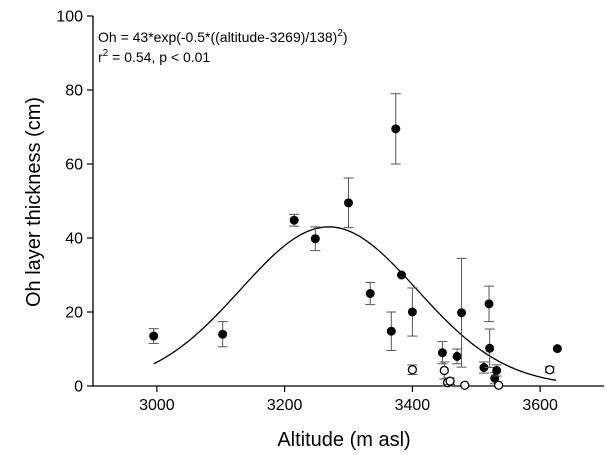 The width and height of the screenshot is (607, 455). What do you see at coordinates (74, 239) in the screenshot?
I see `y-tick-label: 40` at bounding box center [74, 239].